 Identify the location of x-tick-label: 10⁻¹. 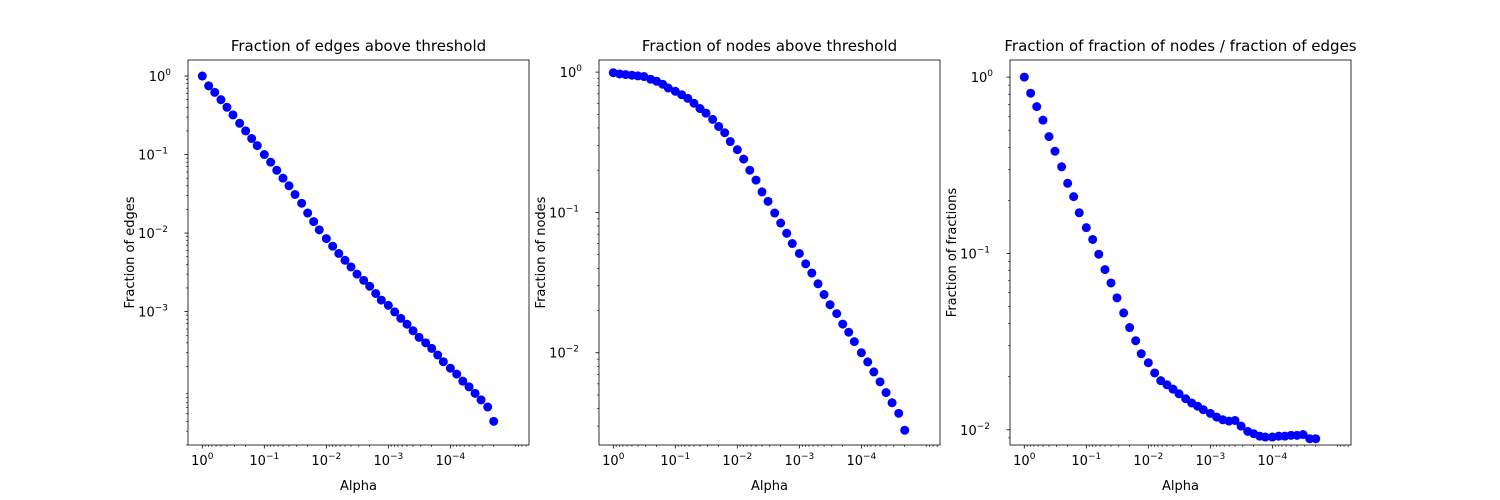
(264, 460).